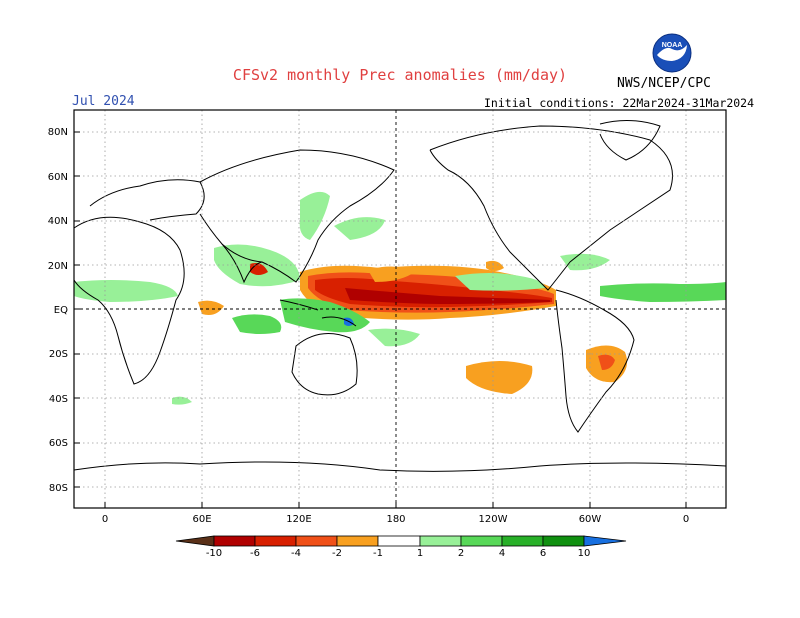  I want to click on coast-antarctica, so click(400, 466).